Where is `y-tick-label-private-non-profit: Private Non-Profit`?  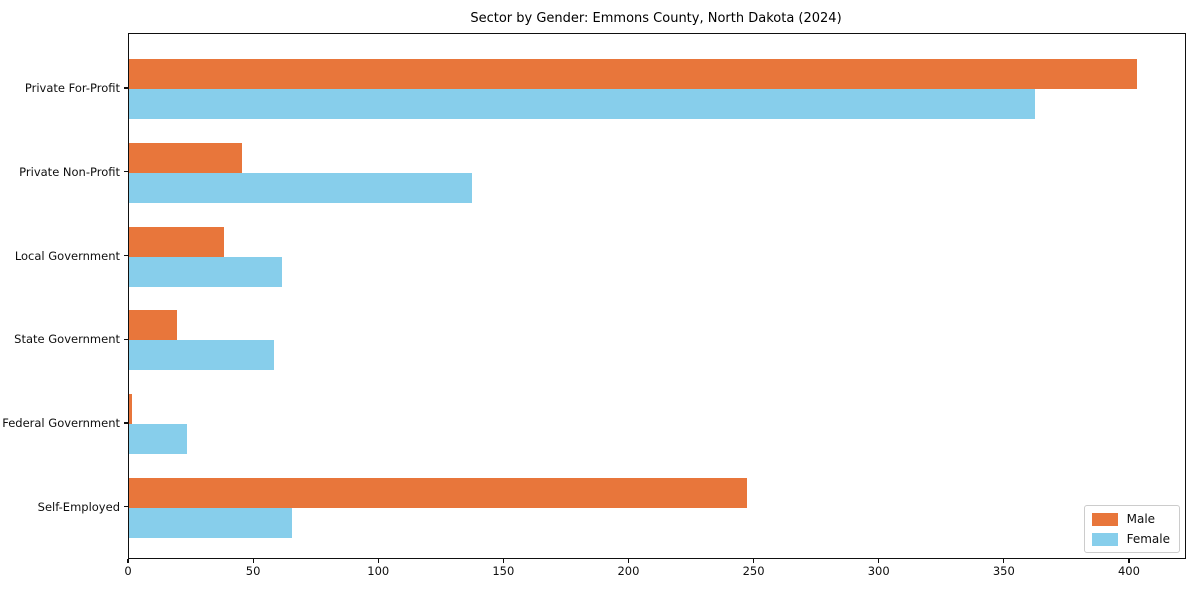
y-tick-label-private-non-profit: Private Non-Profit is located at coordinates (69, 171).